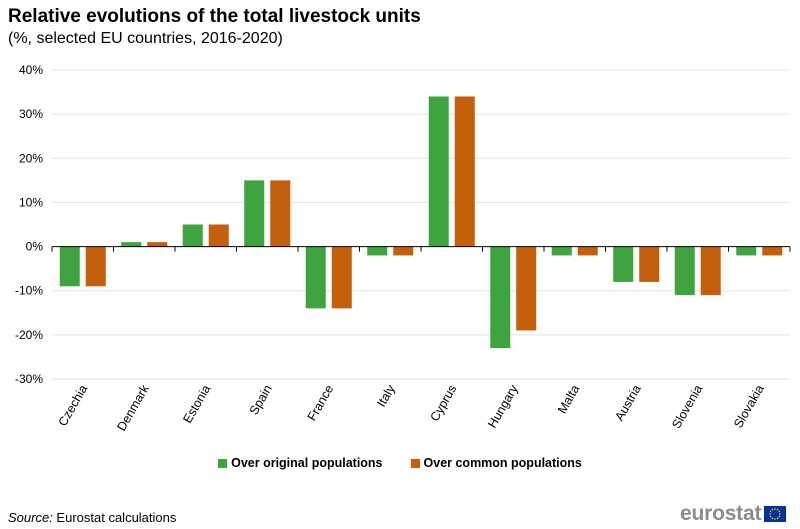  Describe the element at coordinates (710, 271) in the screenshot. I see `bar-common-slovenia` at that location.